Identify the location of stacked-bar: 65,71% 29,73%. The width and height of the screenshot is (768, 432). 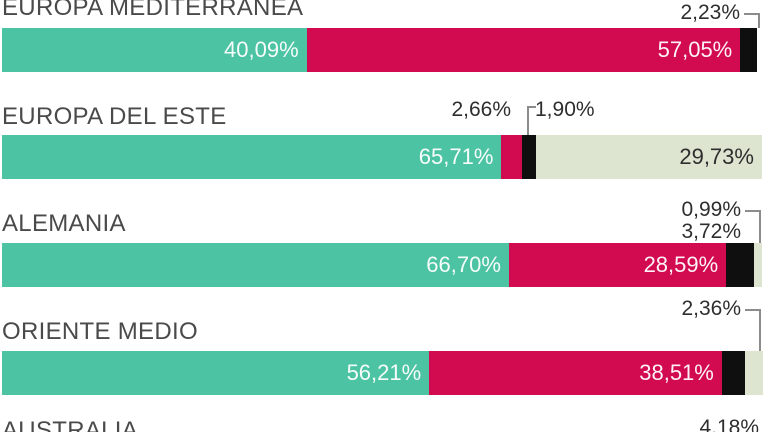
(382, 157).